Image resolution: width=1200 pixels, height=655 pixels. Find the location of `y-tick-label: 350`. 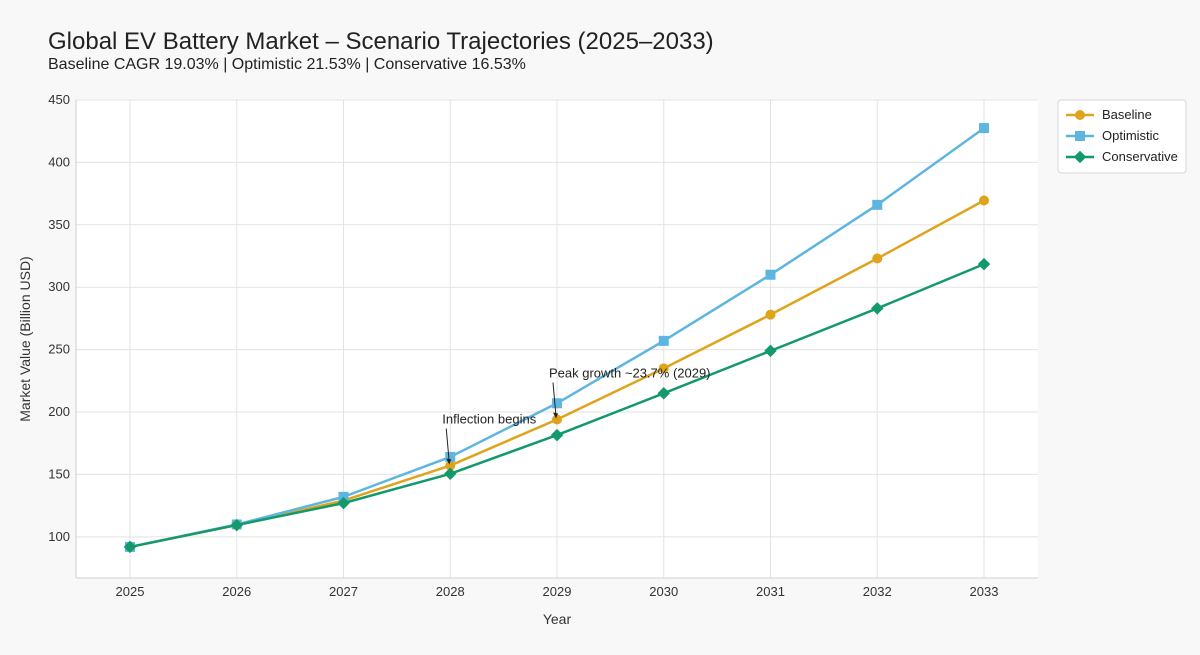

y-tick-label: 350 is located at coordinates (59, 224).